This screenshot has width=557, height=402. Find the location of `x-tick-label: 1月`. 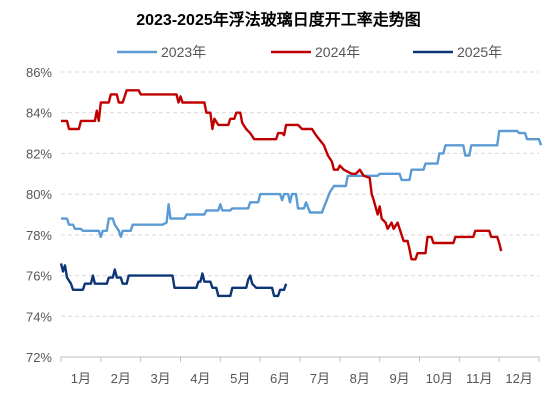

x-tick-label: 1月 is located at coordinates (81, 378).